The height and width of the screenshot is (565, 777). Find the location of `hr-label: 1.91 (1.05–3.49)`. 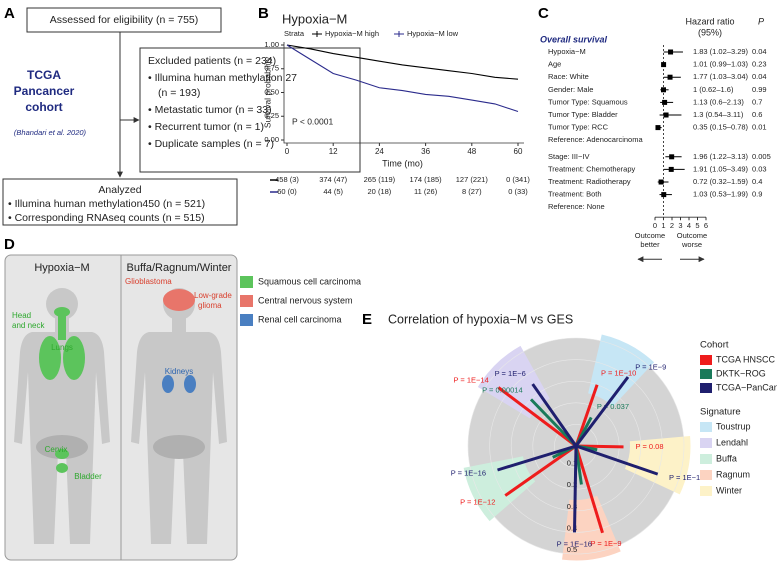

hr-label: 1.91 (1.05–3.49) is located at coordinates (721, 168).